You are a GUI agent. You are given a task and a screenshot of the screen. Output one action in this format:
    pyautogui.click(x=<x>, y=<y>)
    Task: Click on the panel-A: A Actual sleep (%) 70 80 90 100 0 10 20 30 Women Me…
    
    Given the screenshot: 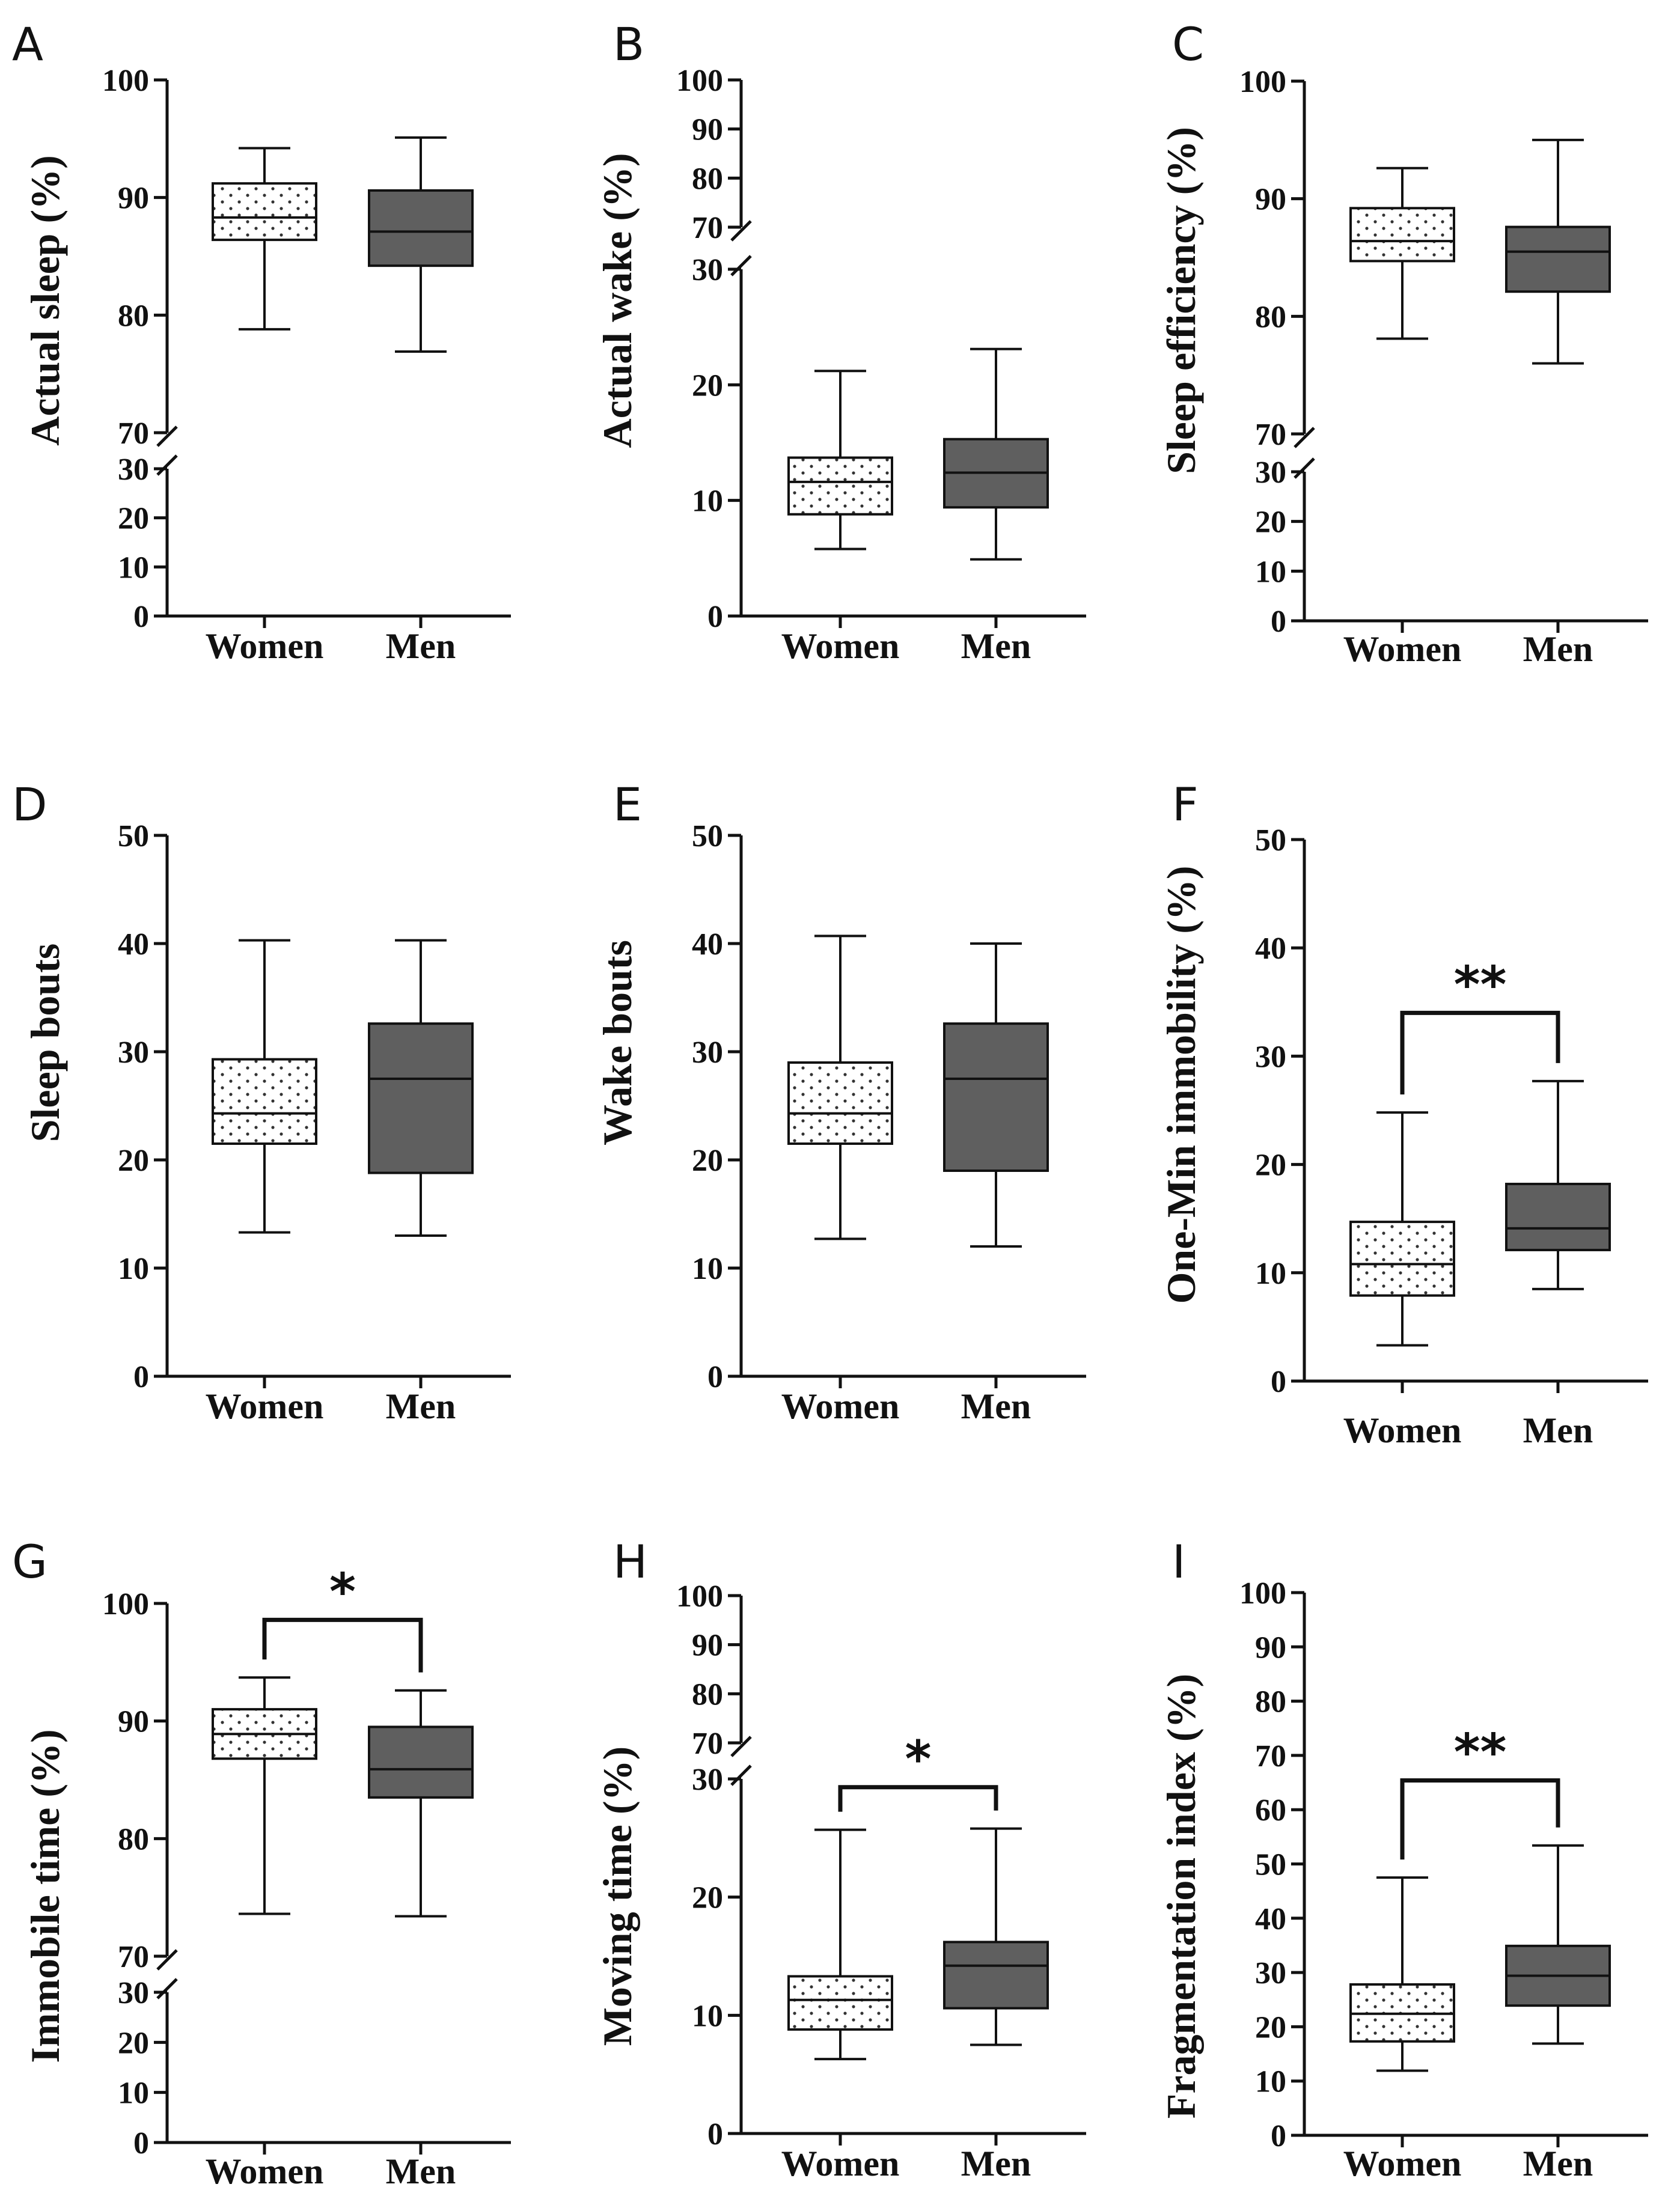 What is the action you would take?
    pyautogui.click(x=261, y=341)
    